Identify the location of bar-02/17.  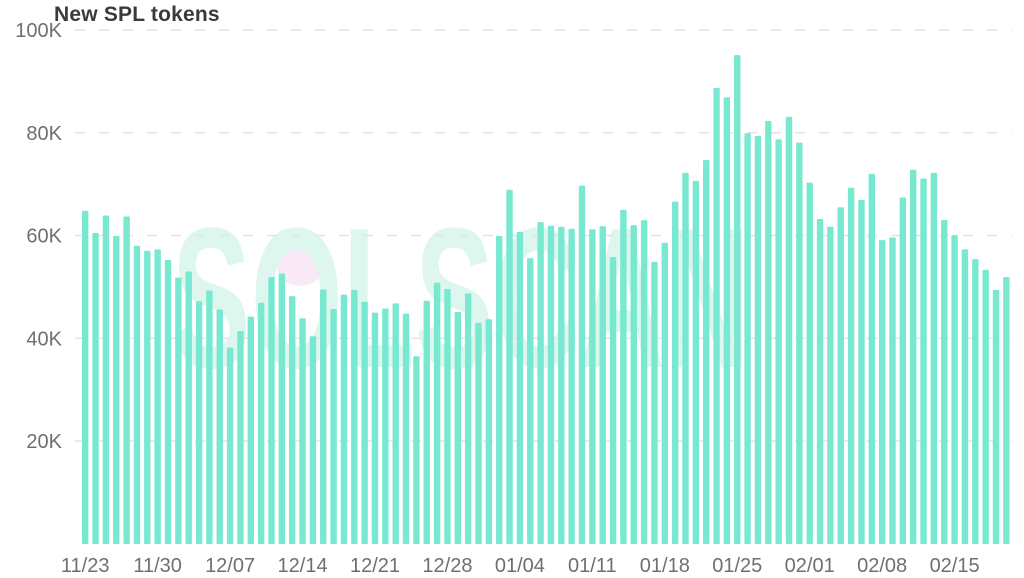
(975, 401).